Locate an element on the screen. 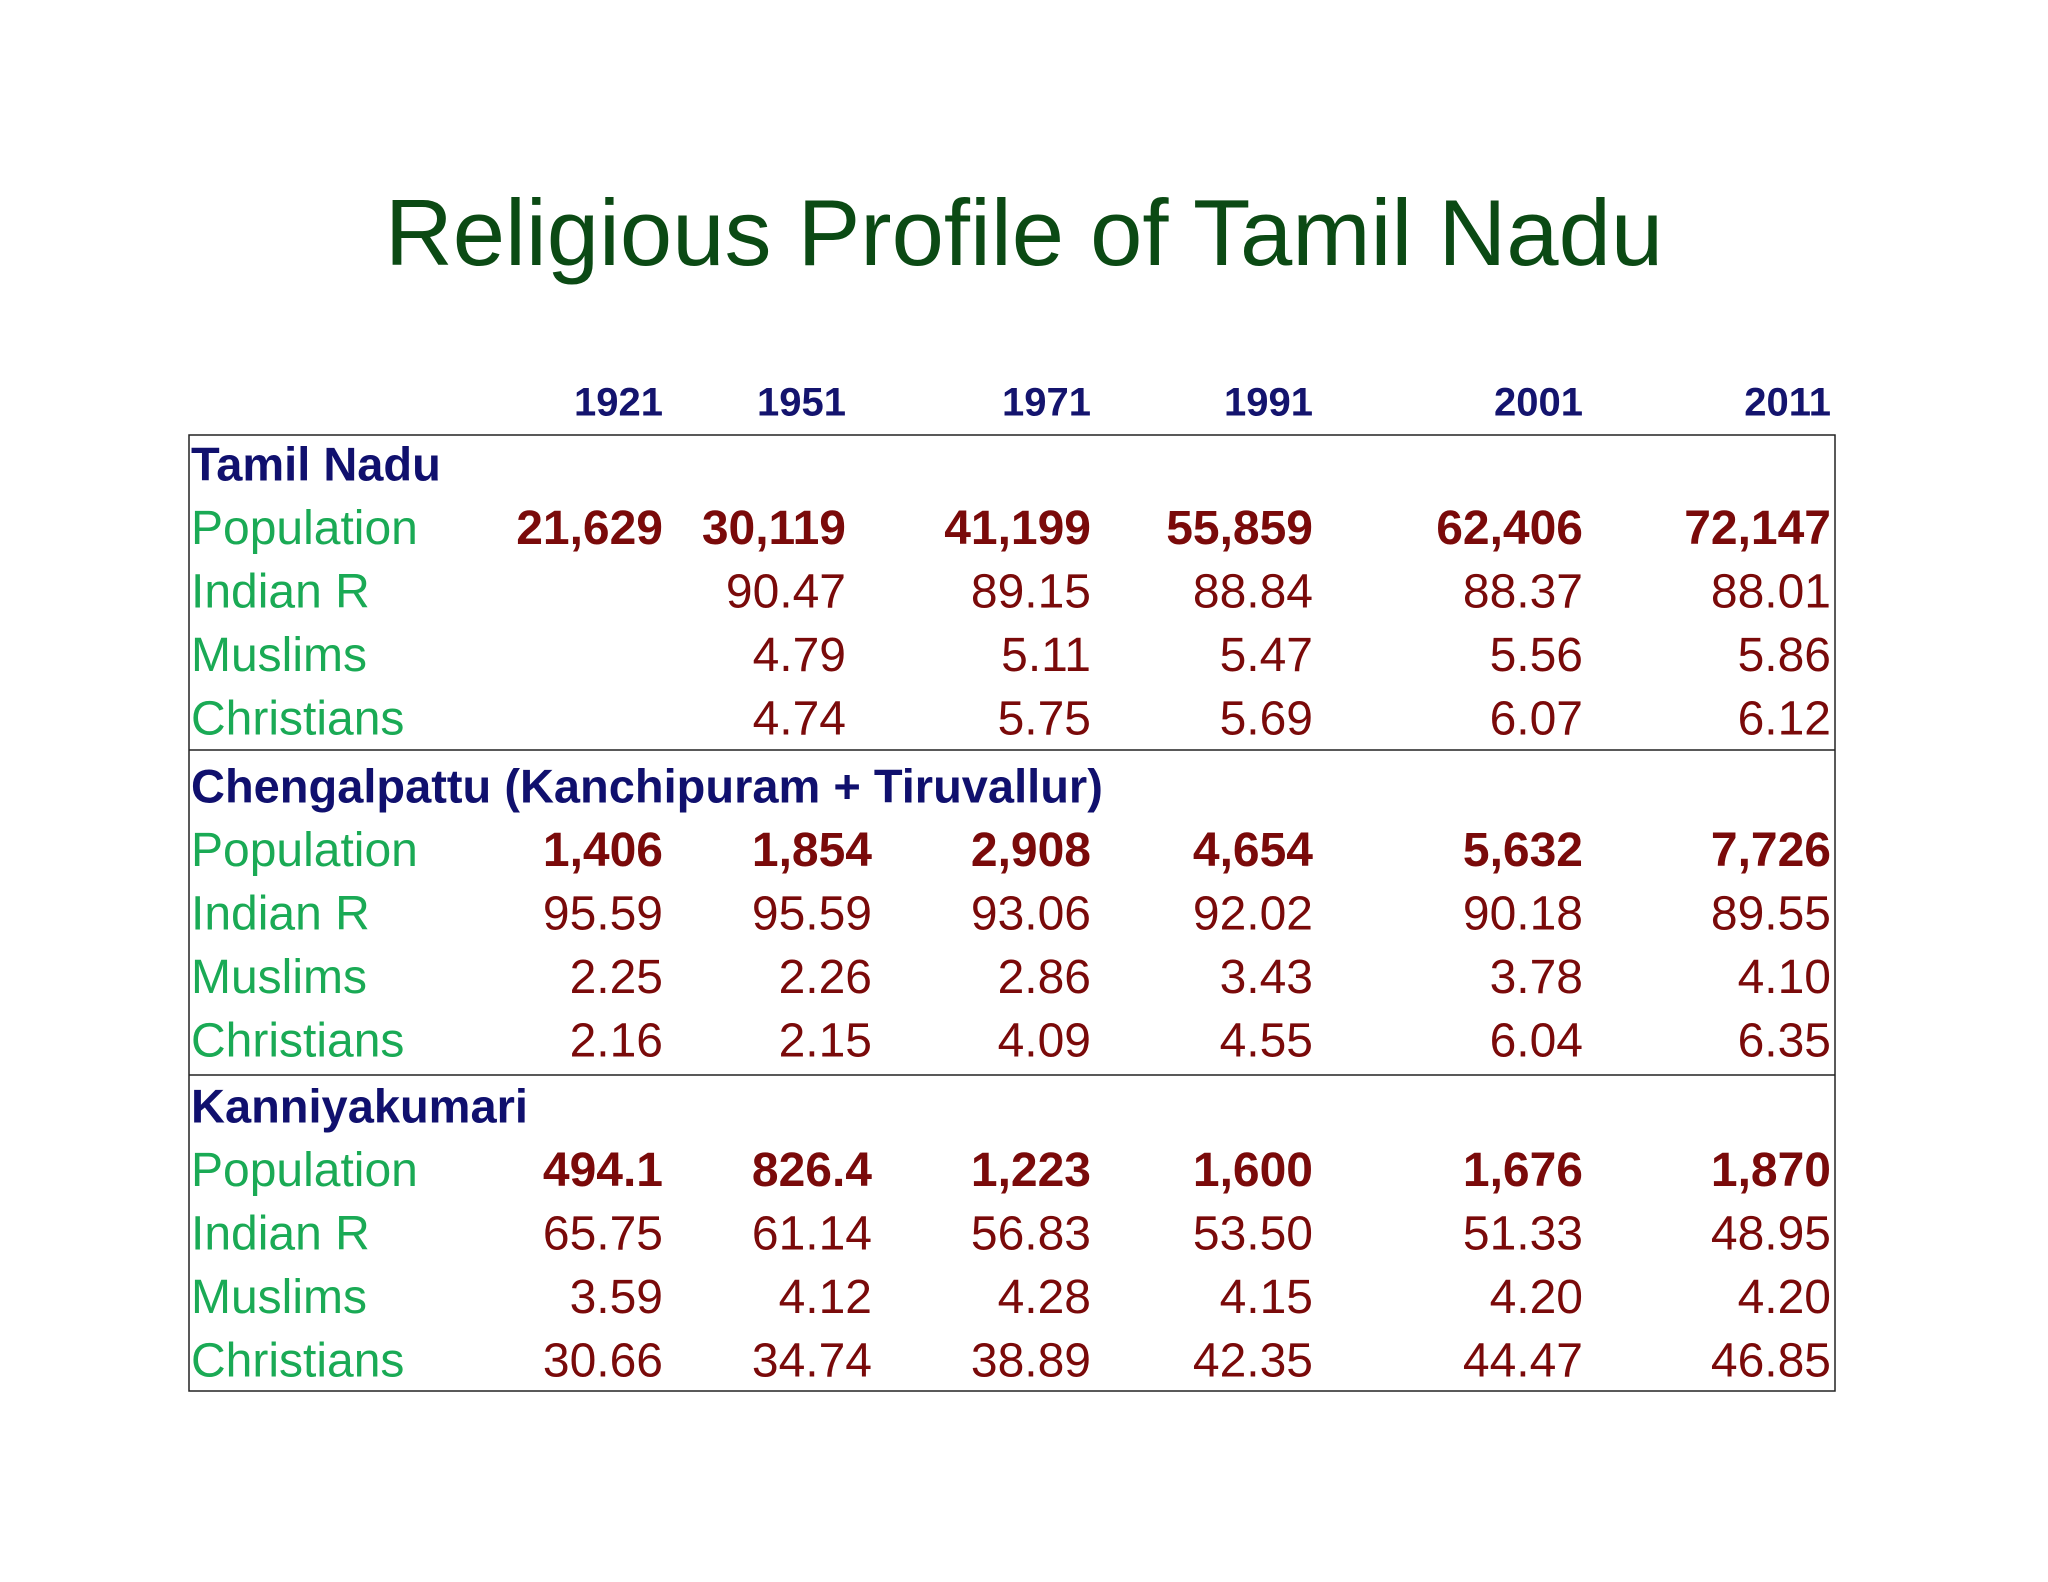 This screenshot has height=1582, width=2048. cell-value: 494.1 is located at coordinates (603, 1170).